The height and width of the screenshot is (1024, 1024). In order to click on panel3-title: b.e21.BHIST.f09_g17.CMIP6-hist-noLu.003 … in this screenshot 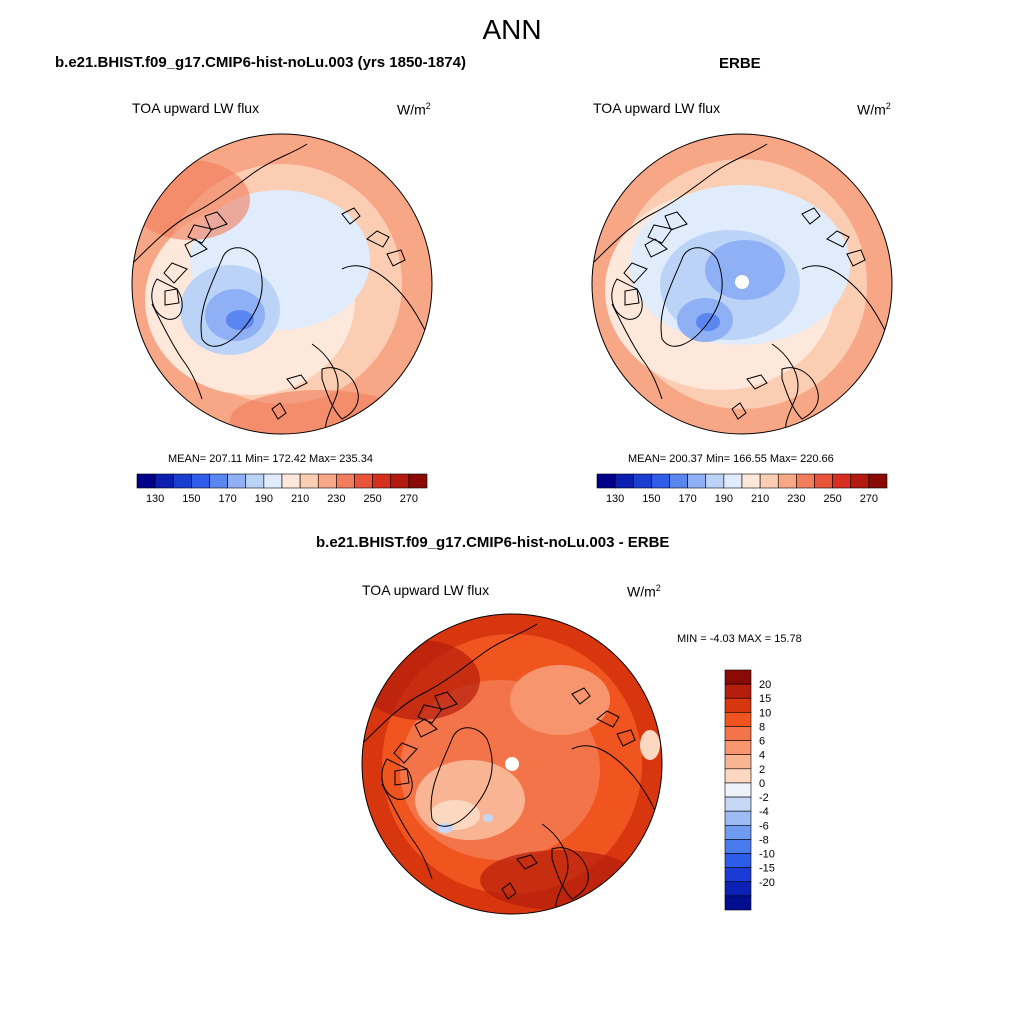, I will do `click(493, 542)`.